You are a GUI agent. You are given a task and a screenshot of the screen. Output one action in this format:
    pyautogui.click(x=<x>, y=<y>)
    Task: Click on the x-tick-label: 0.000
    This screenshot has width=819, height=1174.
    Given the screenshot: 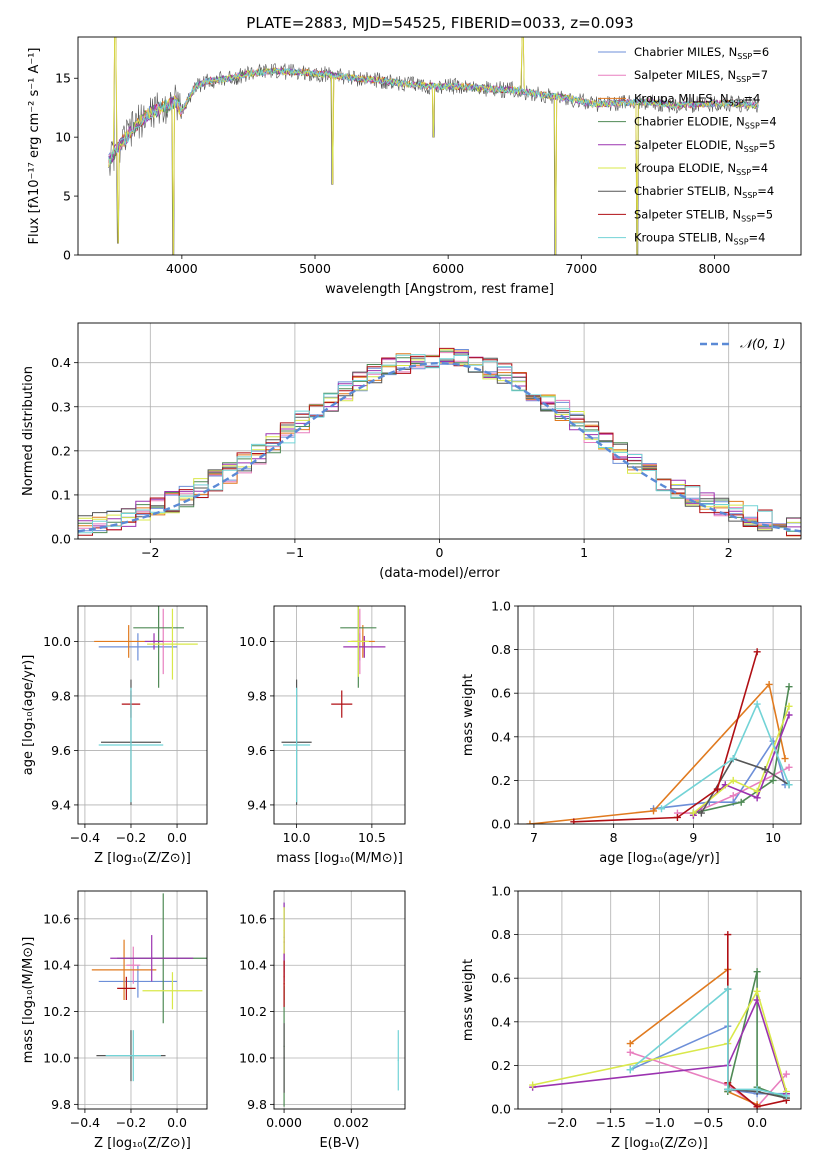 What is the action you would take?
    pyautogui.click(x=284, y=1122)
    